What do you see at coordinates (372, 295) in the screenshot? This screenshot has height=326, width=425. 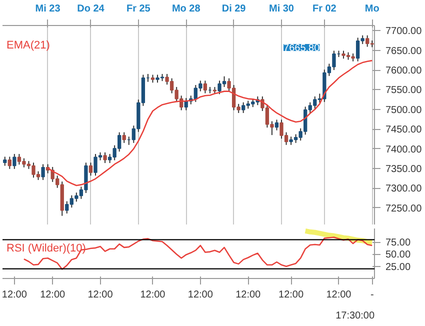 I see `x-tick-label: -` at bounding box center [372, 295].